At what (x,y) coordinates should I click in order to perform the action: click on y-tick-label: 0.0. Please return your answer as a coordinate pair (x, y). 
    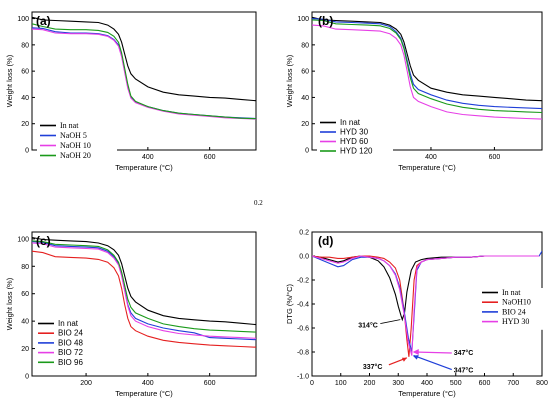
    Looking at the image, I should click on (304, 257).